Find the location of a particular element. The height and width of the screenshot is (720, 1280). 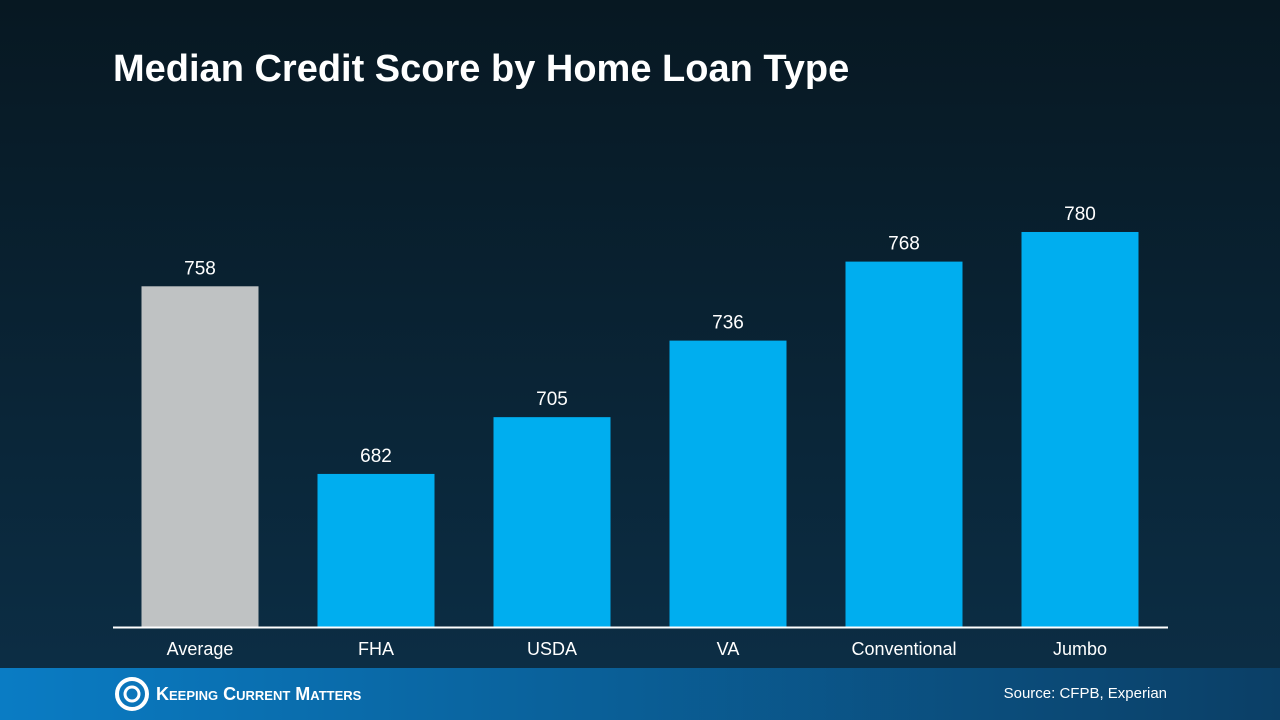

value-label: 758 is located at coordinates (200, 268).